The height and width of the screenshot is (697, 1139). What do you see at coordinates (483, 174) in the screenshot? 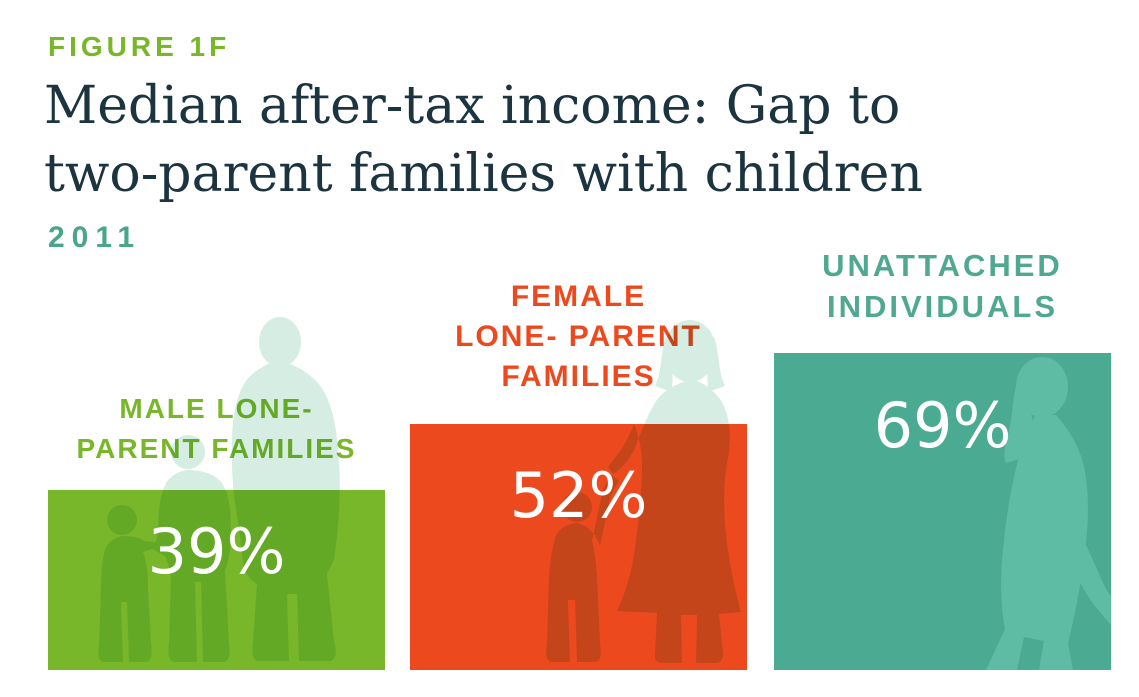
I see `title-line-2: two-parent families with children` at bounding box center [483, 174].